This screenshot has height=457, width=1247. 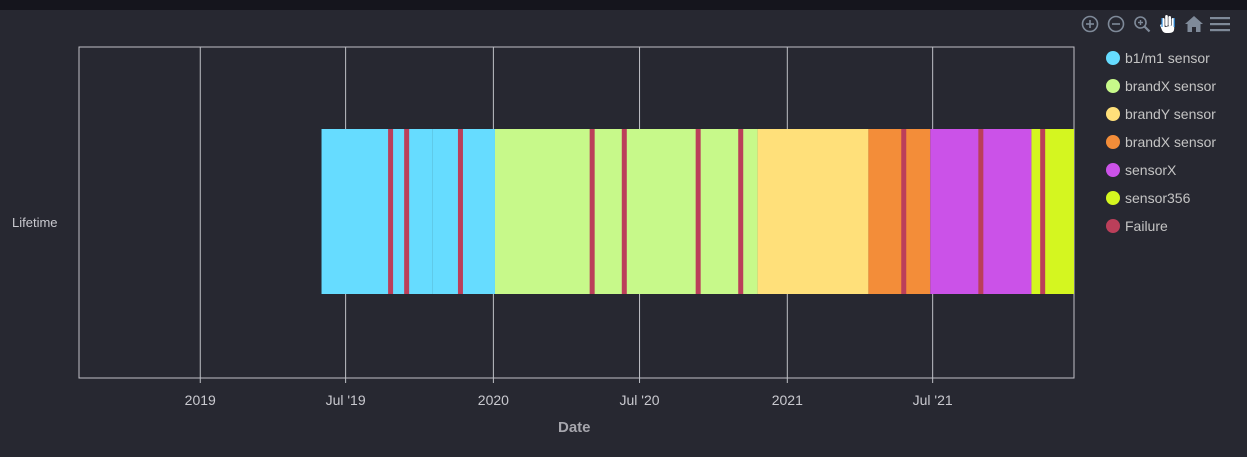 What do you see at coordinates (574, 427) in the screenshot?
I see `x-axis-title: Date` at bounding box center [574, 427].